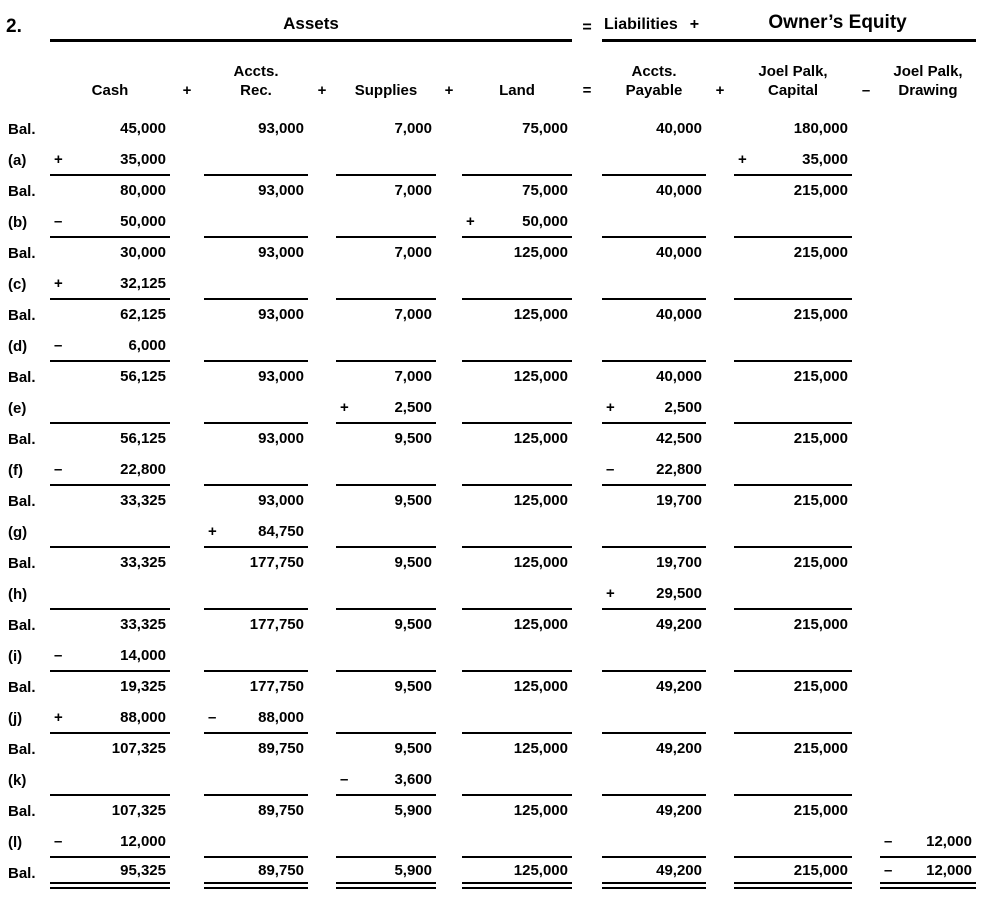 This screenshot has height=904, width=981. What do you see at coordinates (110, 160) in the screenshot?
I see `cash-amount: +35,000` at bounding box center [110, 160].